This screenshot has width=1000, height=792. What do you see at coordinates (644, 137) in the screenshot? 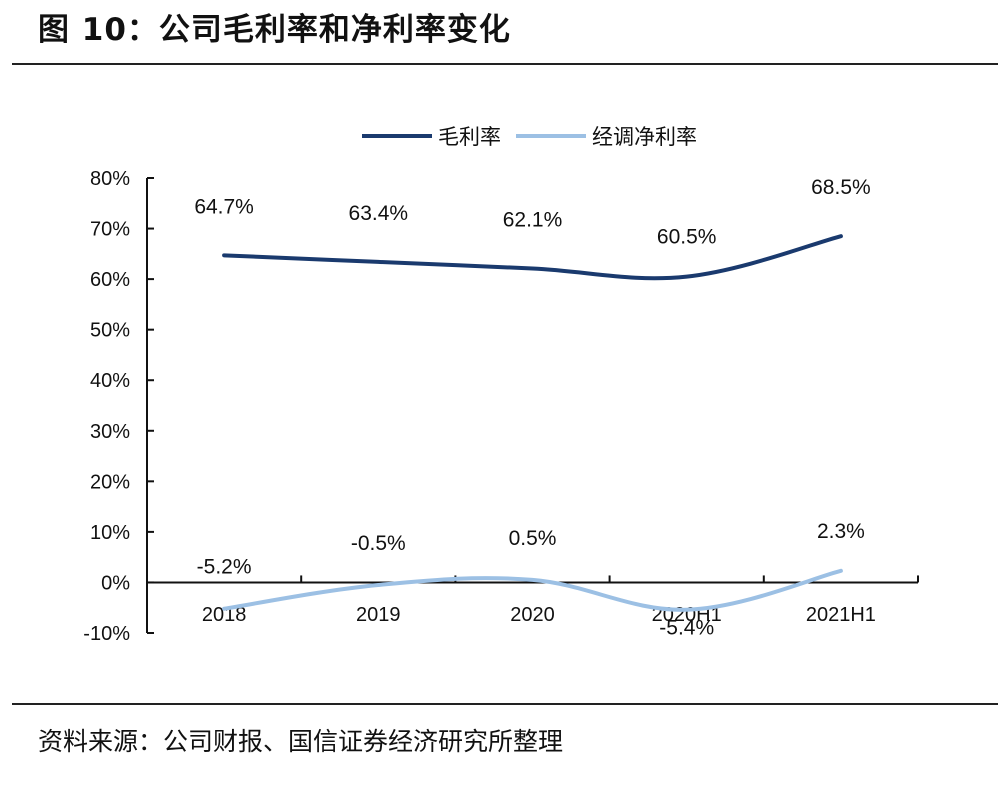
I see `legend-label: 经调净利率` at bounding box center [644, 137].